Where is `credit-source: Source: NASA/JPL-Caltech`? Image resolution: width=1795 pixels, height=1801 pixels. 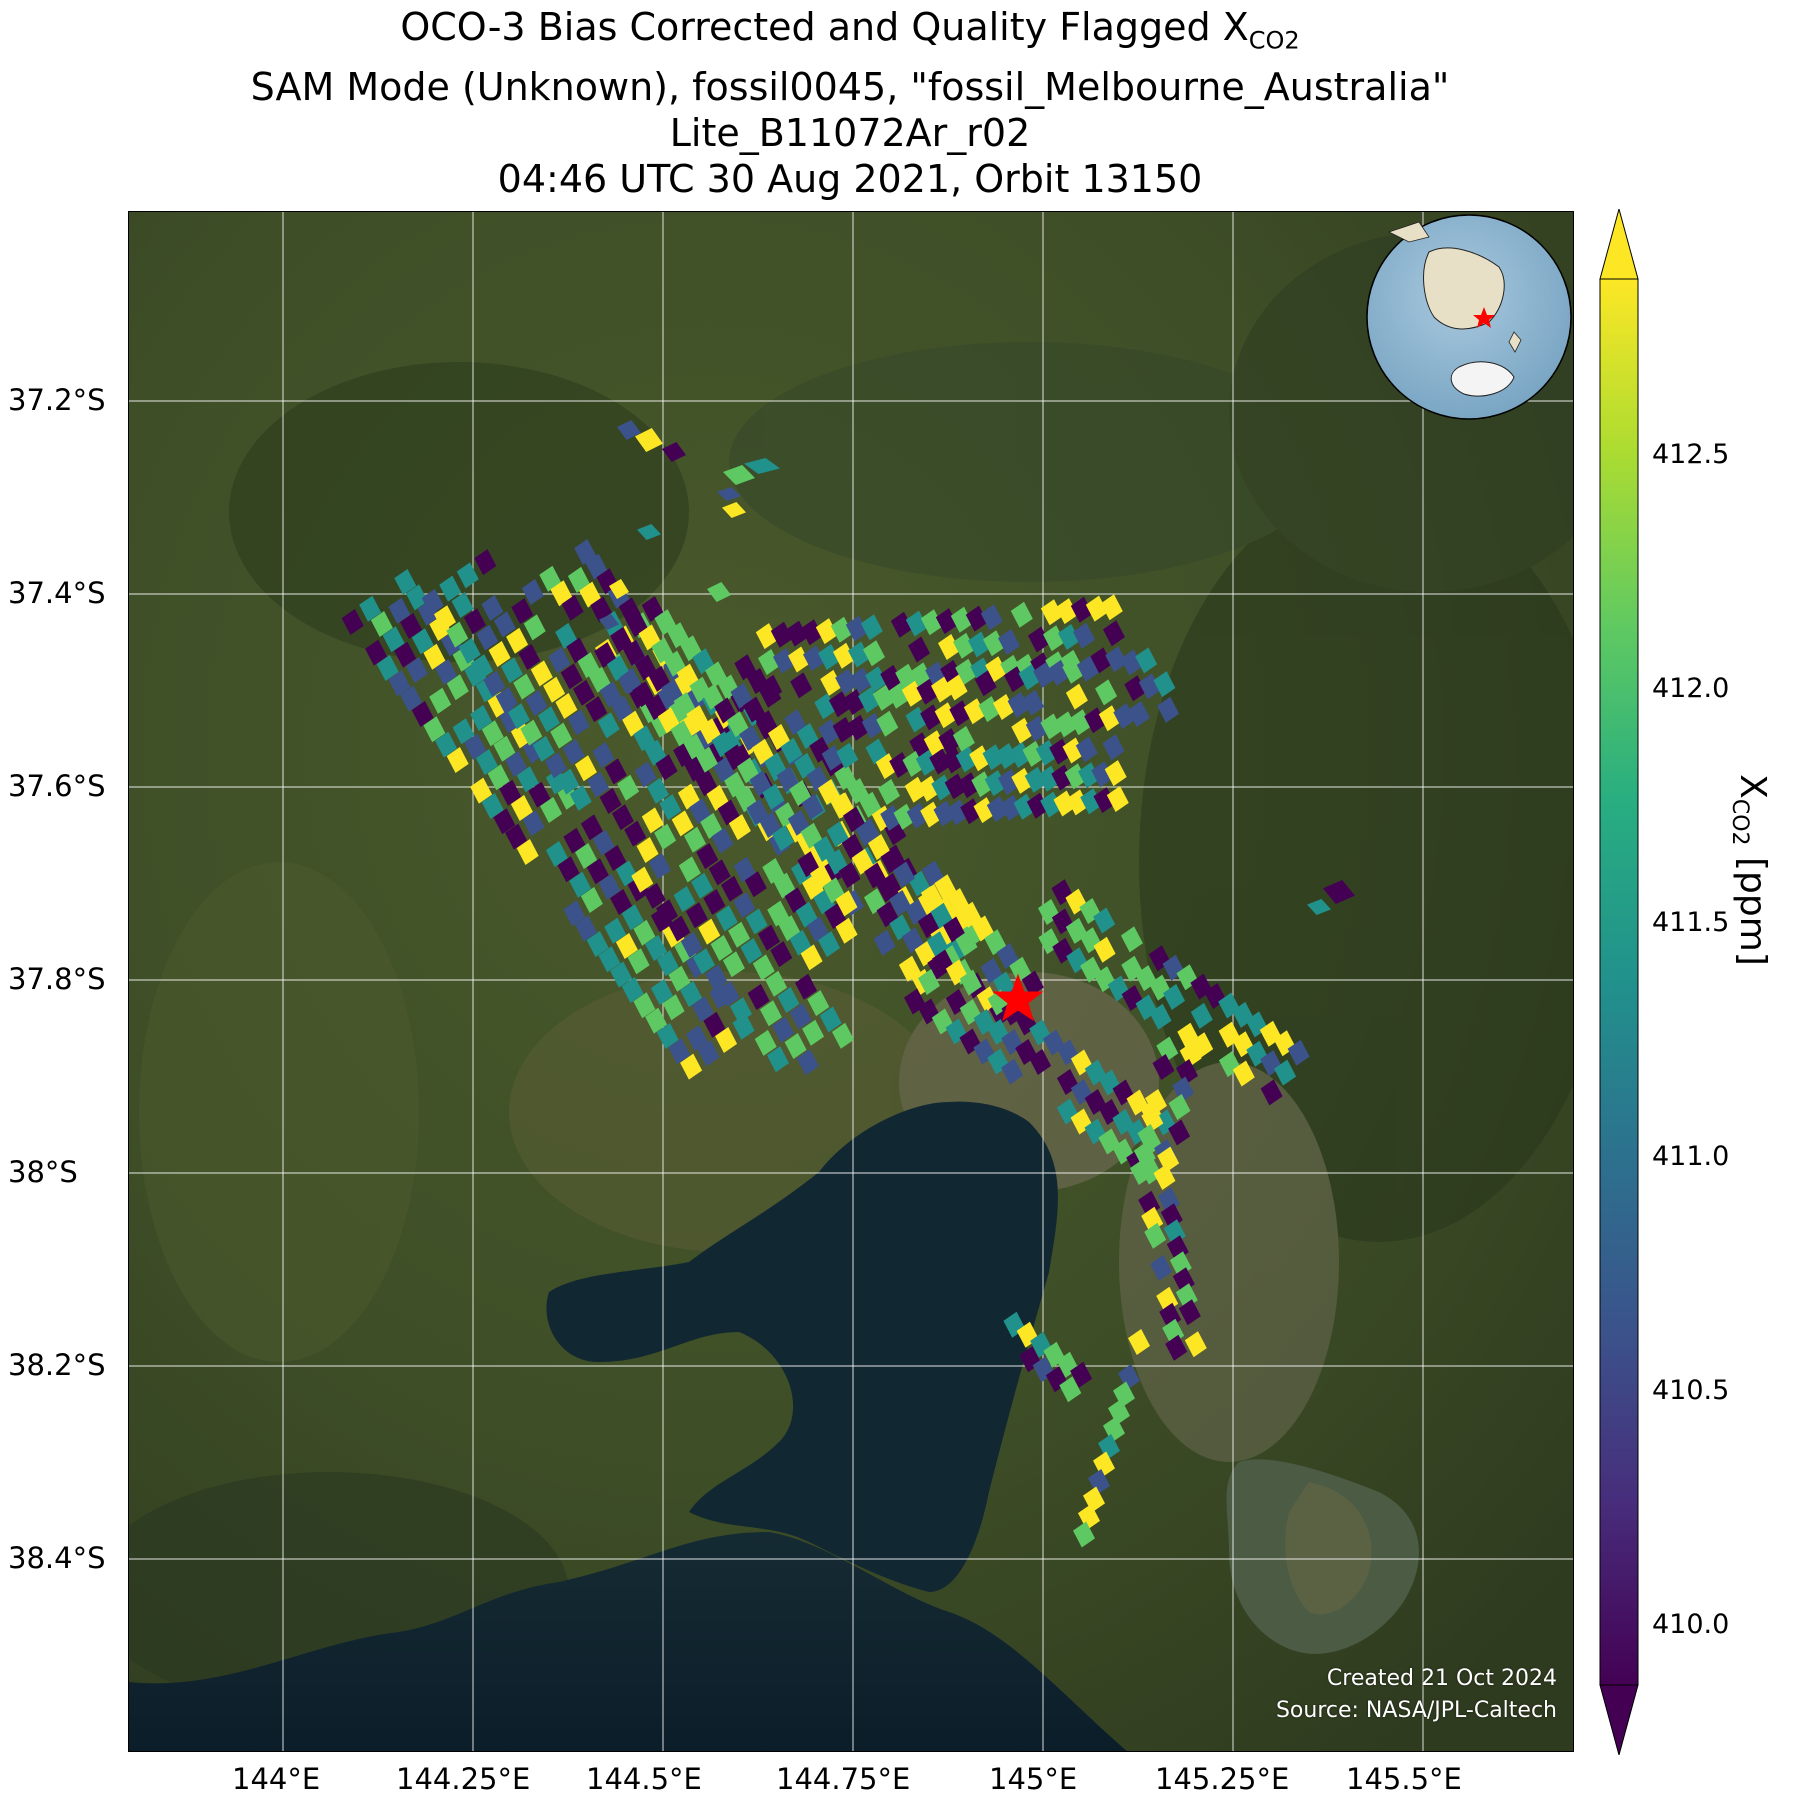
credit-source: Source: NASA/JPL-Caltech is located at coordinates (1416, 1710).